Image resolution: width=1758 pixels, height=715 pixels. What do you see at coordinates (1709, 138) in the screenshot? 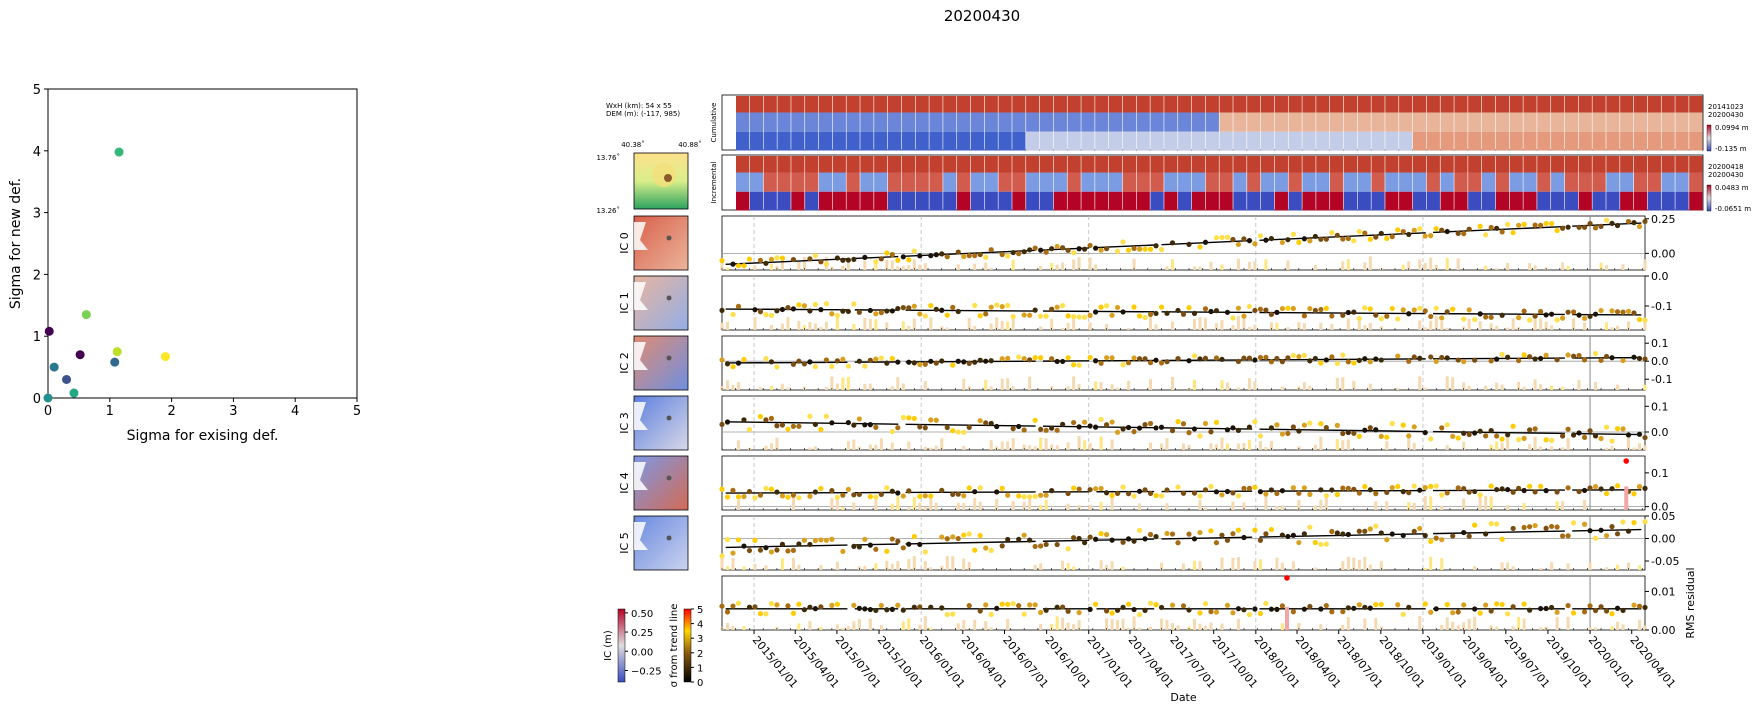
I see `thumbnail-colorbar` at bounding box center [1709, 138].